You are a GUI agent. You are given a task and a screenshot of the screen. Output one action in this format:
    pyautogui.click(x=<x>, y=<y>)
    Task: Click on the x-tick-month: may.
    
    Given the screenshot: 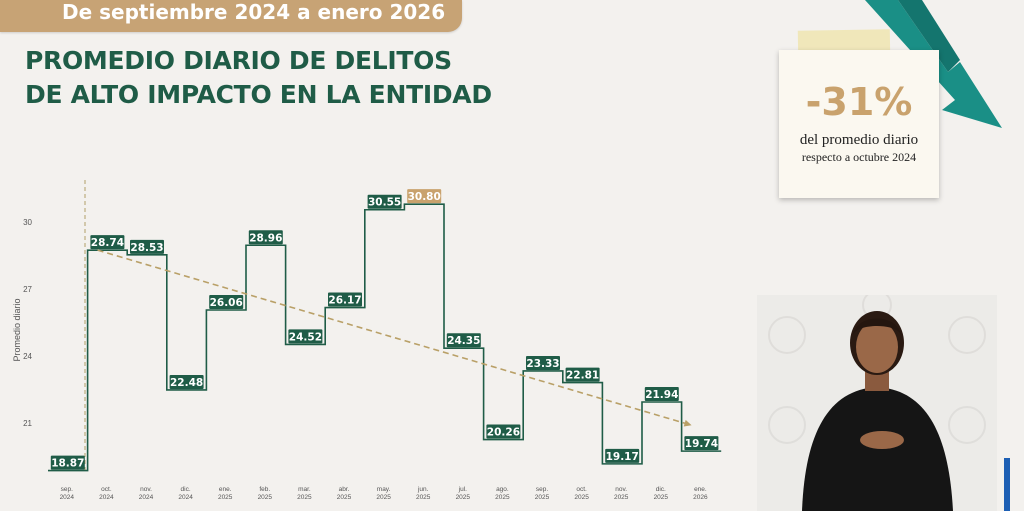 What is the action you would take?
    pyautogui.click(x=384, y=489)
    